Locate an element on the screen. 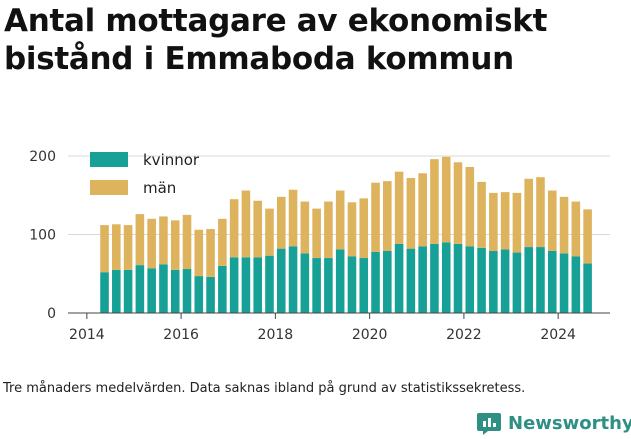 This screenshot has width=631, height=439. x-tick-label: 2024 is located at coordinates (558, 335).